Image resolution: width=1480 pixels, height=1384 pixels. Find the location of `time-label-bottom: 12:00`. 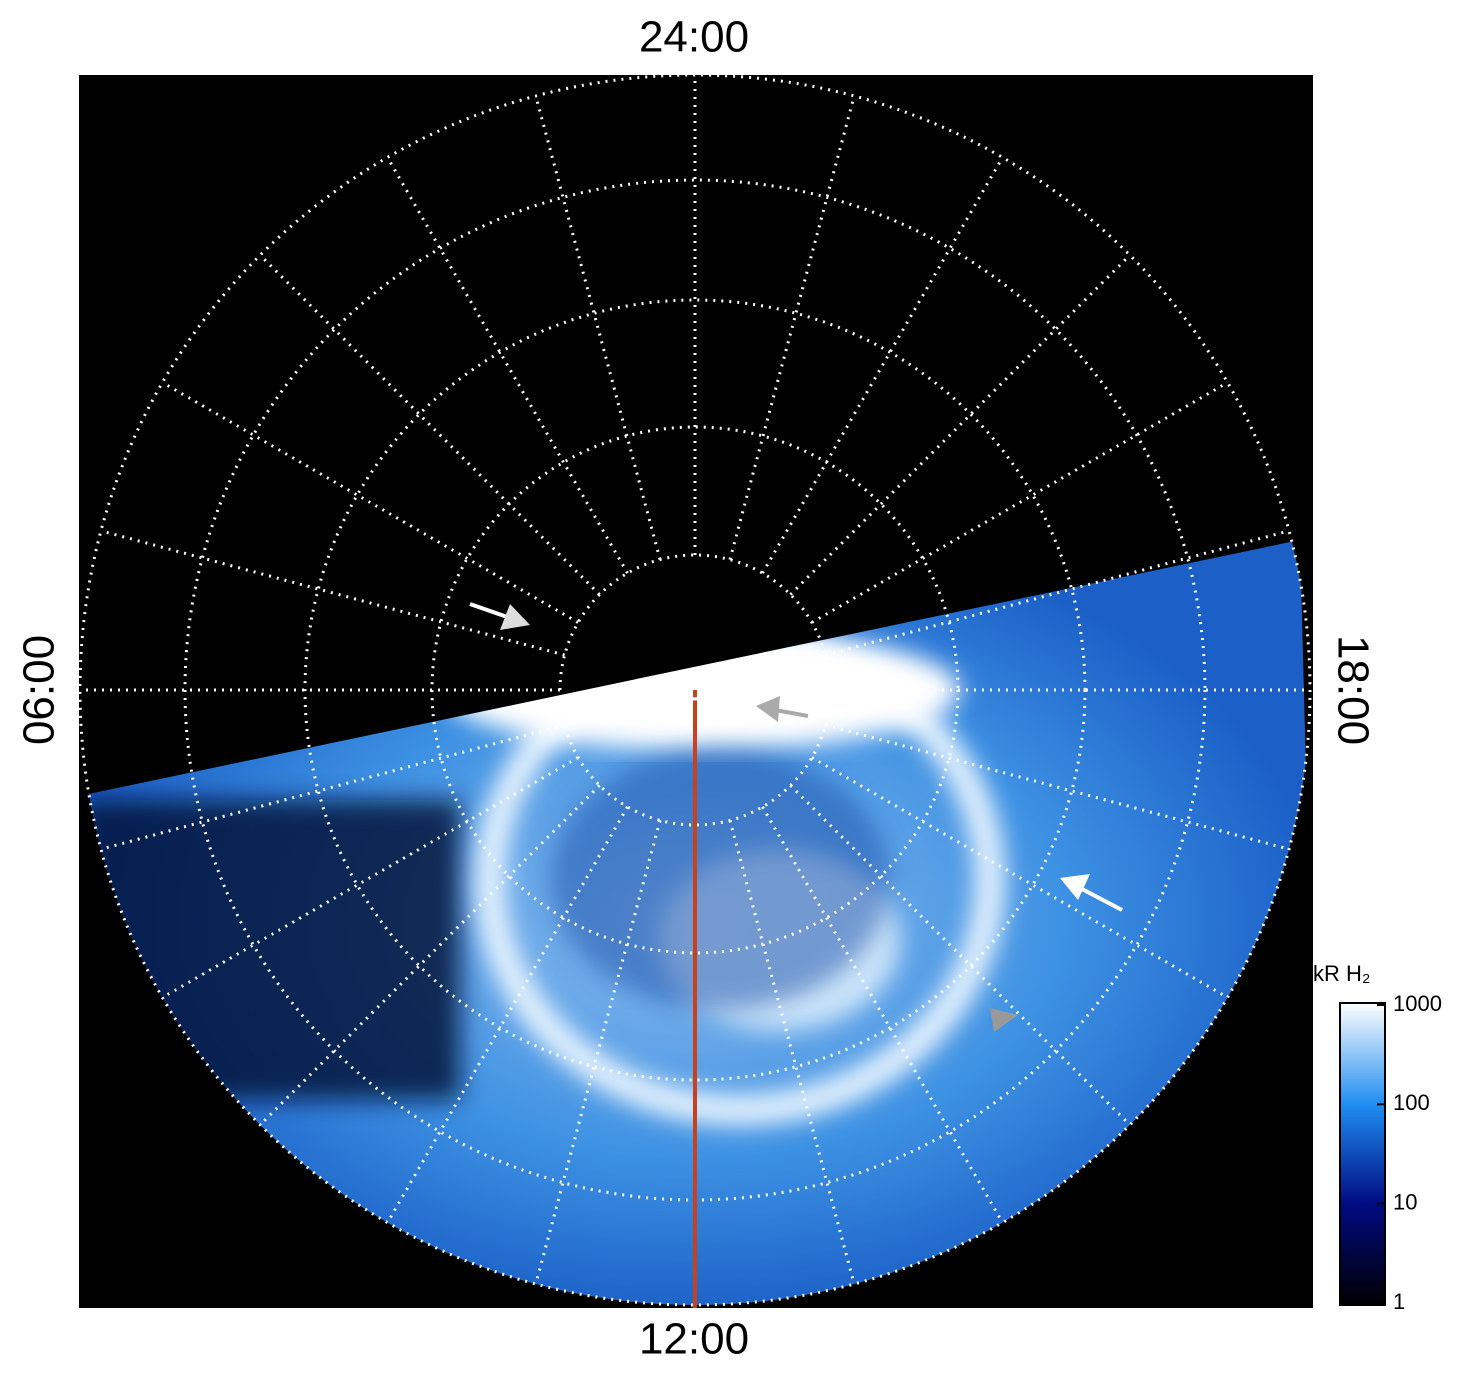

time-label-bottom: 12:00 is located at coordinates (694, 1339).